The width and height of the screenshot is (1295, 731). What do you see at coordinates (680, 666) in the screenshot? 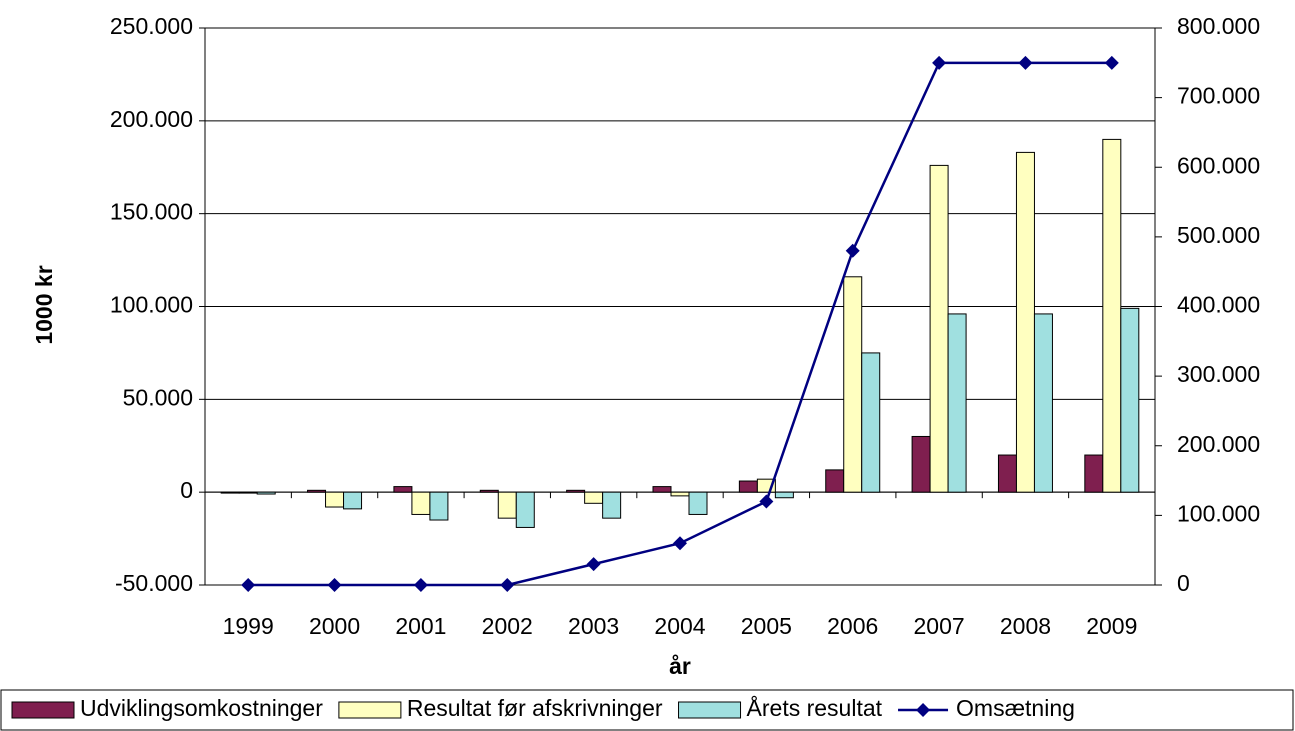
I see `x-axis-title: år` at bounding box center [680, 666].